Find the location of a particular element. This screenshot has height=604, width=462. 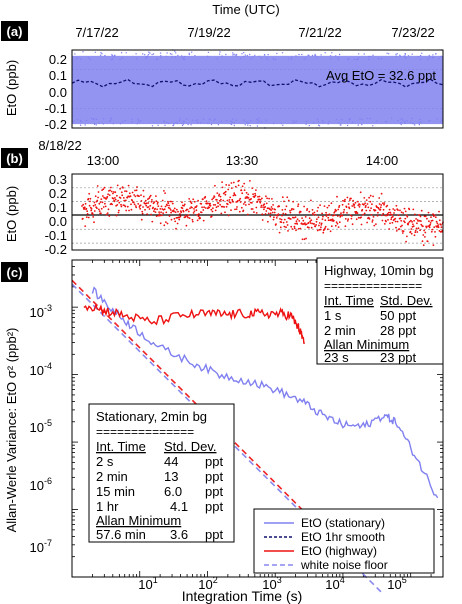

highway-table-header-int: Int. Time is located at coordinates (349, 300).